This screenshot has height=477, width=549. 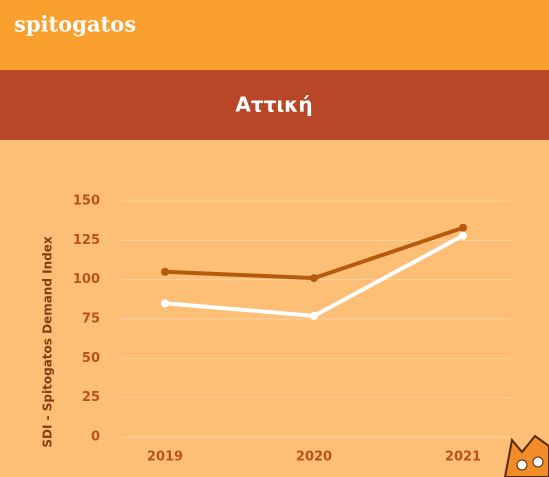 What do you see at coordinates (48, 341) in the screenshot?
I see `y-axis-title: SDI - Spitogatos Demand Index` at bounding box center [48, 341].